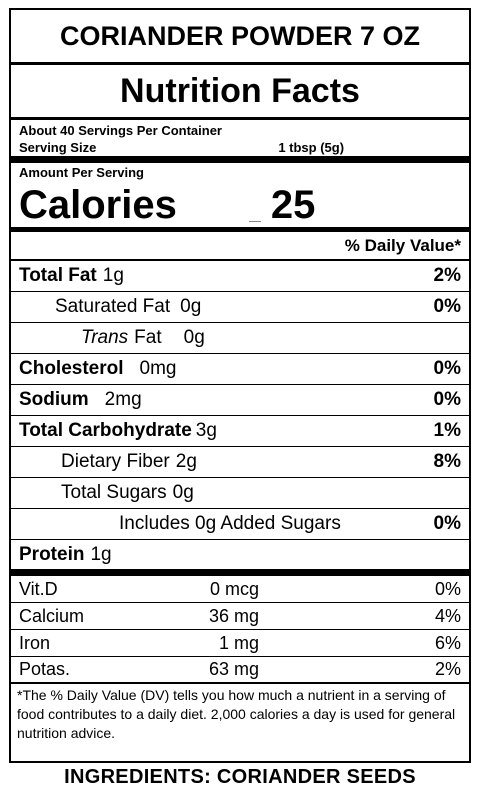 The height and width of the screenshot is (799, 480). Describe the element at coordinates (58, 147) in the screenshot. I see `serving-size-label: Serving Size` at that location.